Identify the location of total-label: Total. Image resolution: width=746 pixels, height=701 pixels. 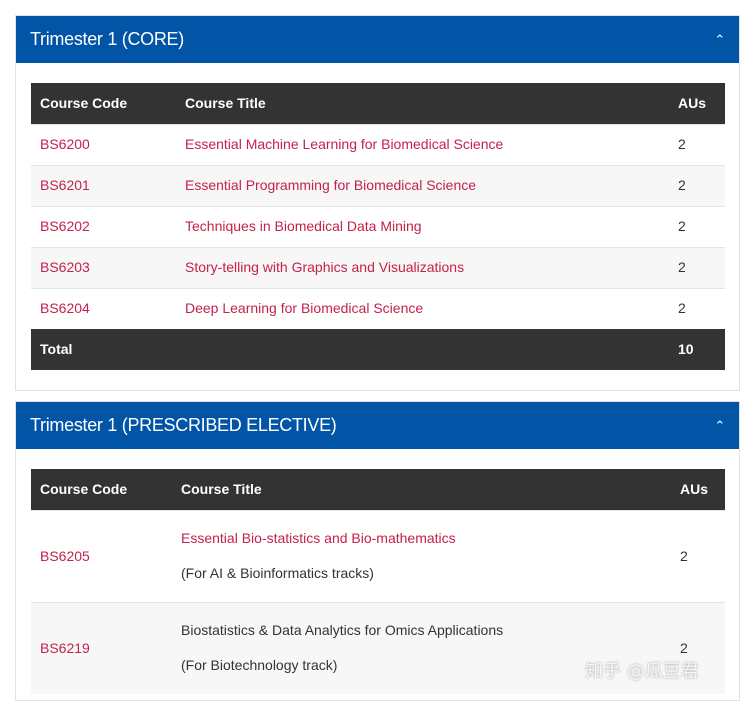
(103, 349).